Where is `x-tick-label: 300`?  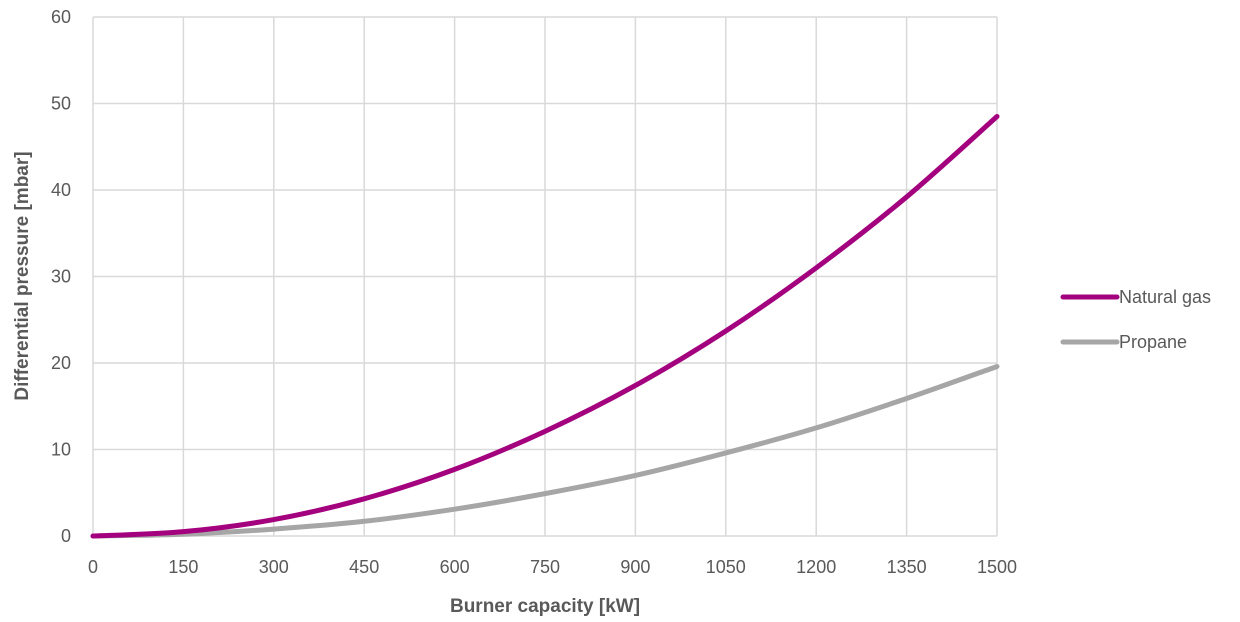
x-tick-label: 300 is located at coordinates (274, 567).